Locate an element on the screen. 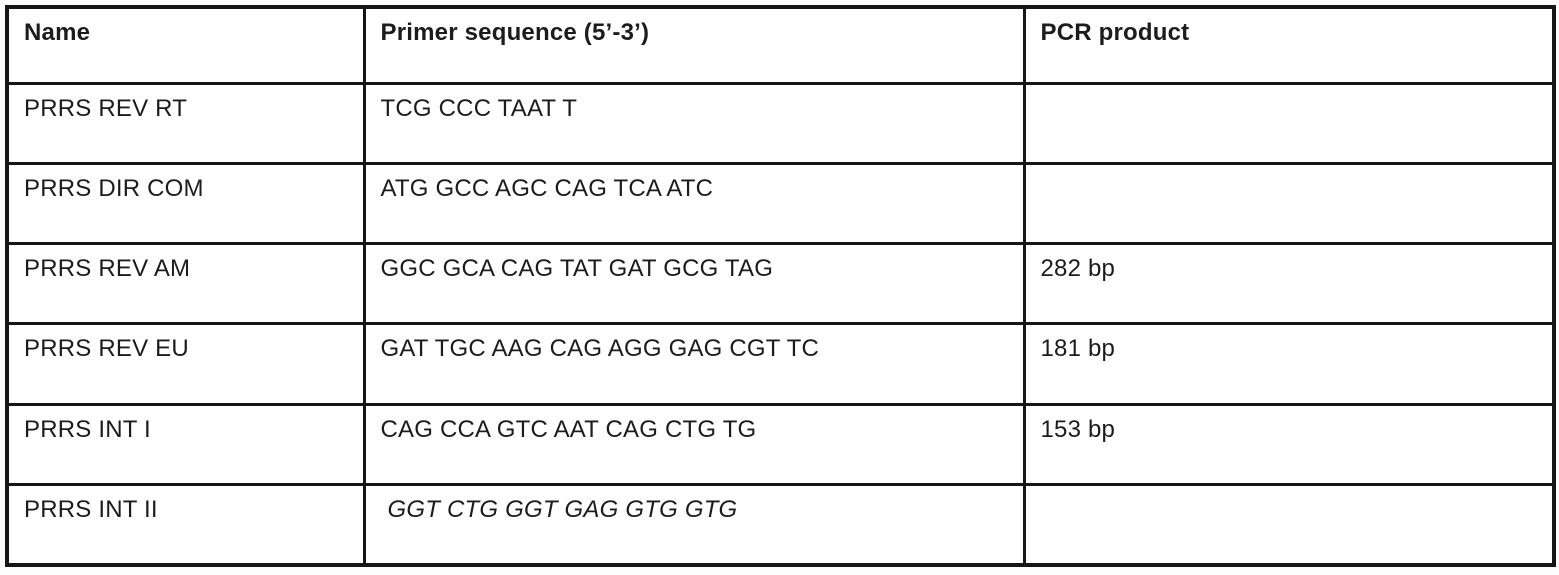 This screenshot has height=575, width=1559. cell-sequence: ATG GCC AGC CAG TCA ATC is located at coordinates (694, 203).